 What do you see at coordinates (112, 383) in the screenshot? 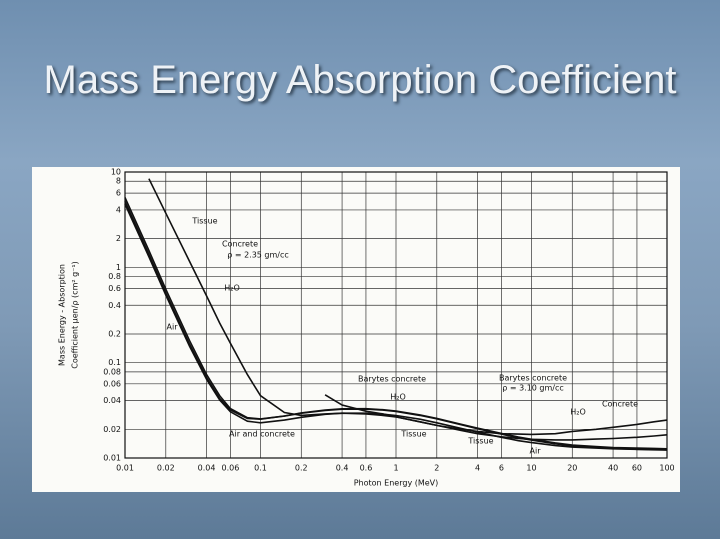
I see `y-tick-label: 0.06` at bounding box center [112, 383].